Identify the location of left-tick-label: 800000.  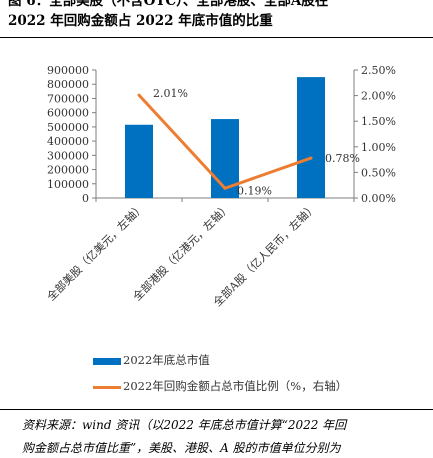
(68, 84).